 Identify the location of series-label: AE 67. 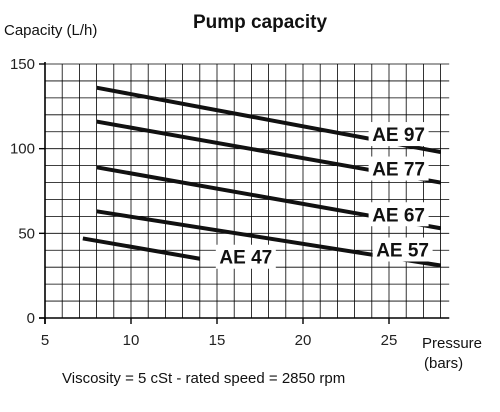
(398, 215).